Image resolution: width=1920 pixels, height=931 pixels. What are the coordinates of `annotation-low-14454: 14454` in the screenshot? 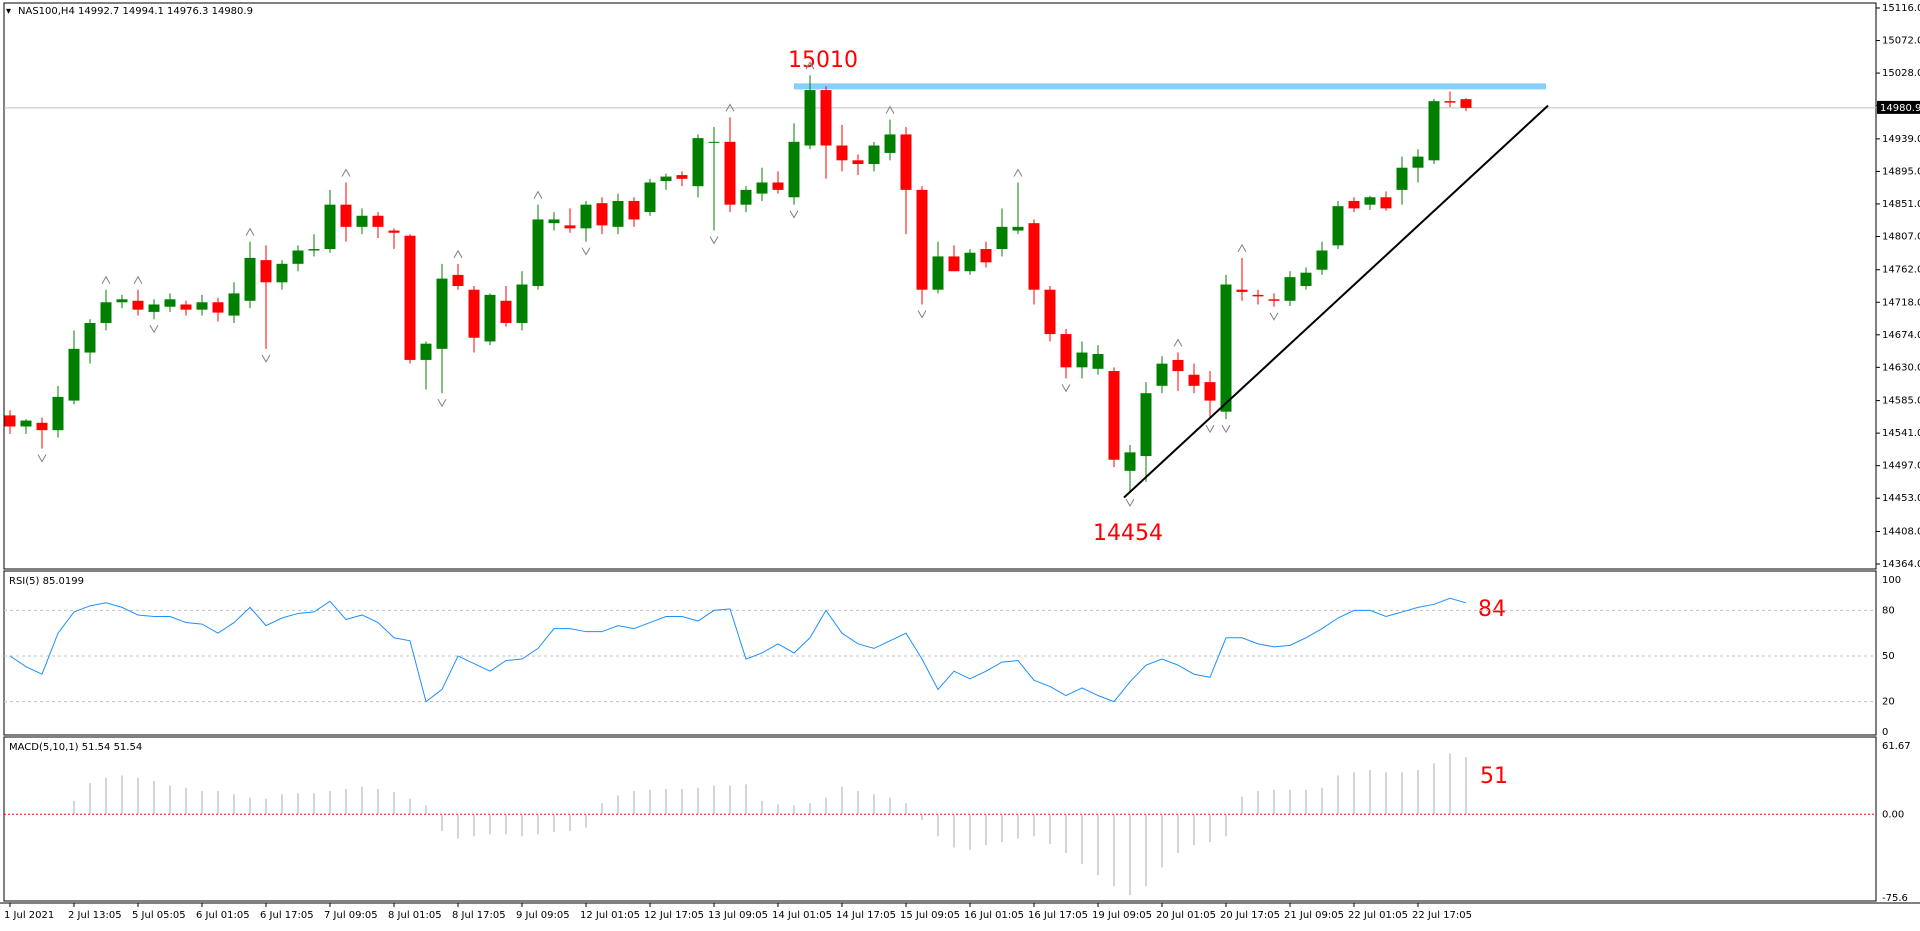 It's located at (1128, 533).